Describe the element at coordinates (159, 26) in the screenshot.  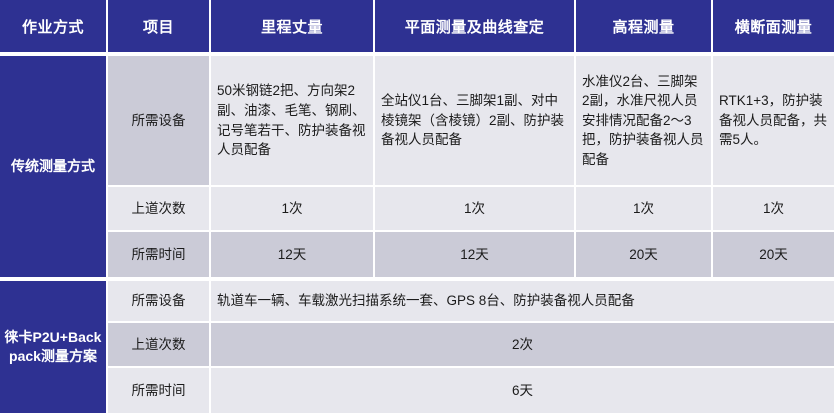
I see `column-header-item: 项目` at that location.